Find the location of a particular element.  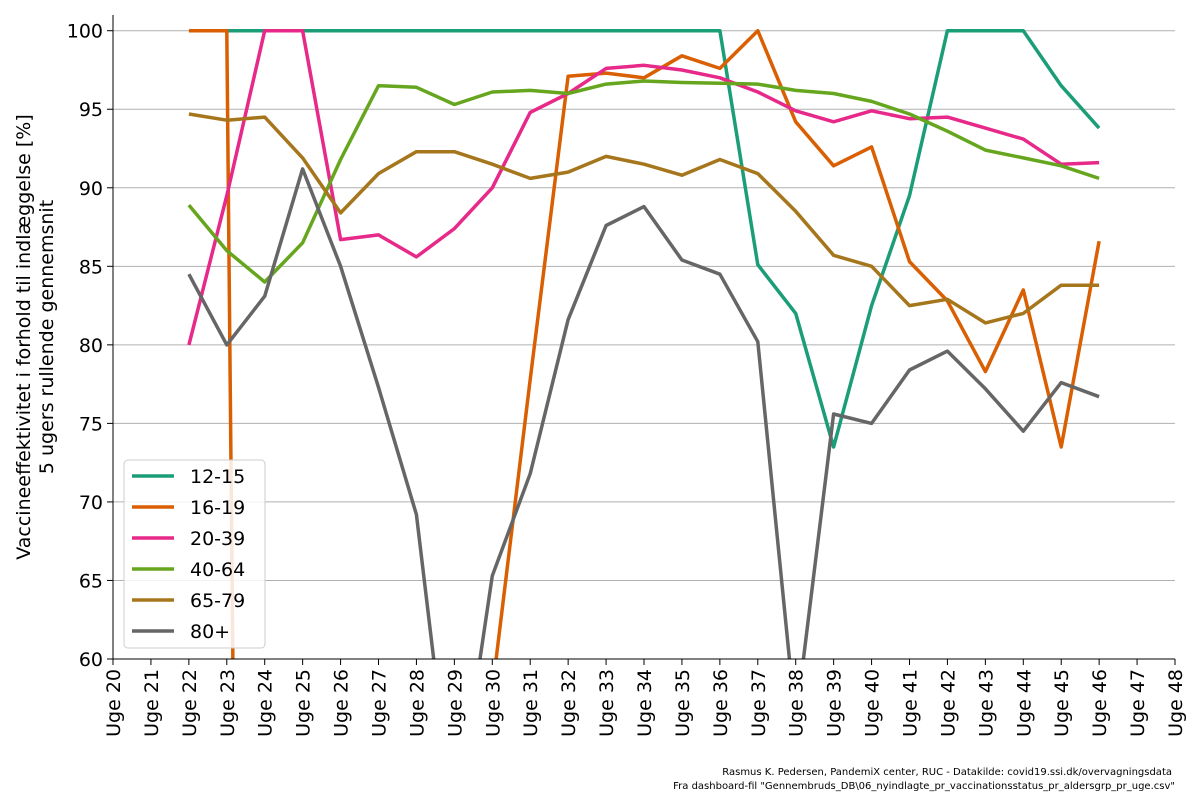

x-tick-label: Uge 24 is located at coordinates (266, 703).